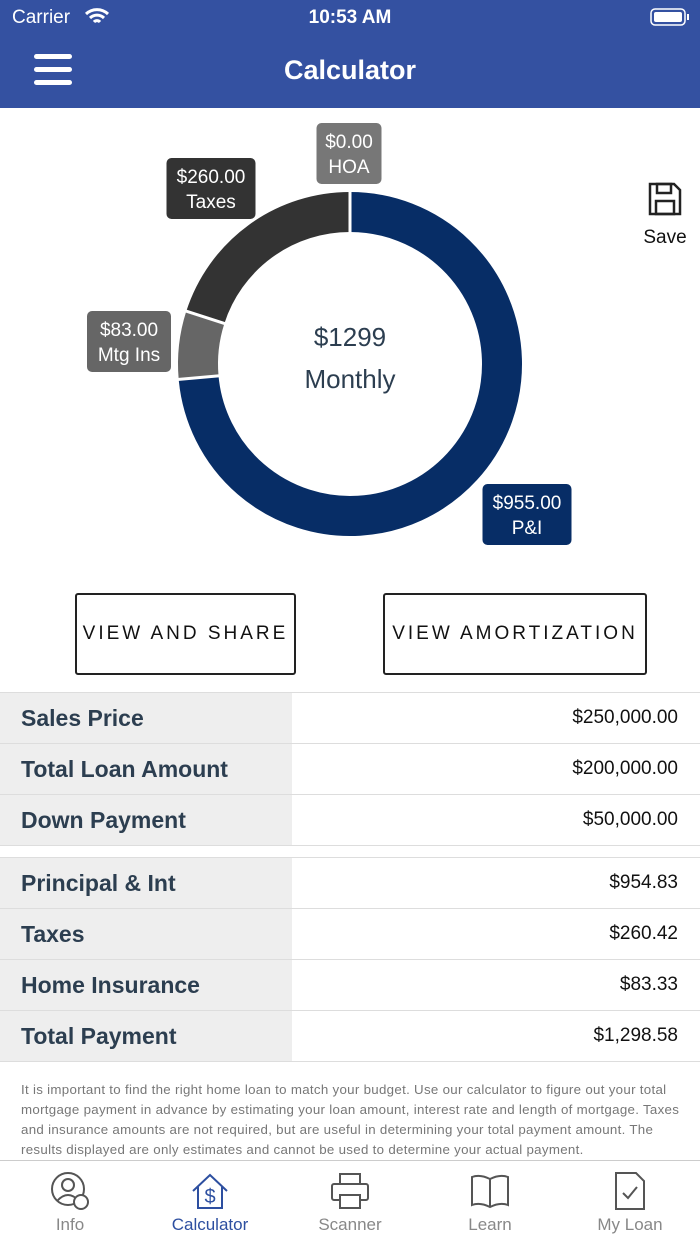  Describe the element at coordinates (527, 503) in the screenshot. I see `value-label: $955.00` at that location.